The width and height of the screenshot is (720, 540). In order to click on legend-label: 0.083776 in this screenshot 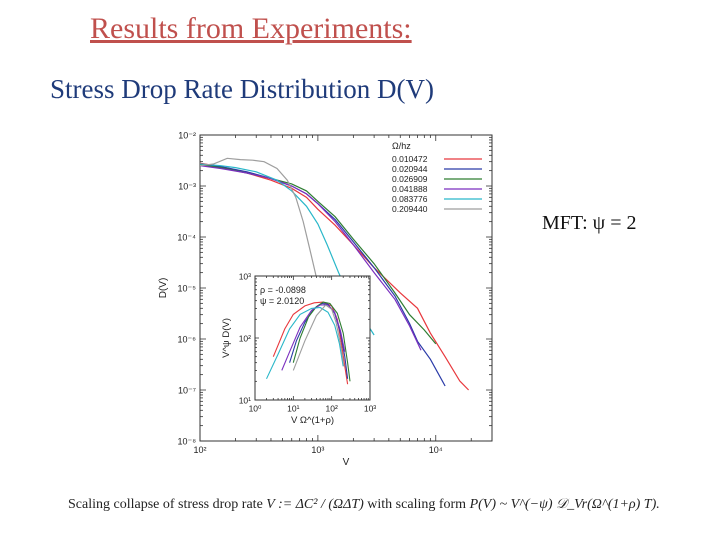, I will do `click(410, 199)`.